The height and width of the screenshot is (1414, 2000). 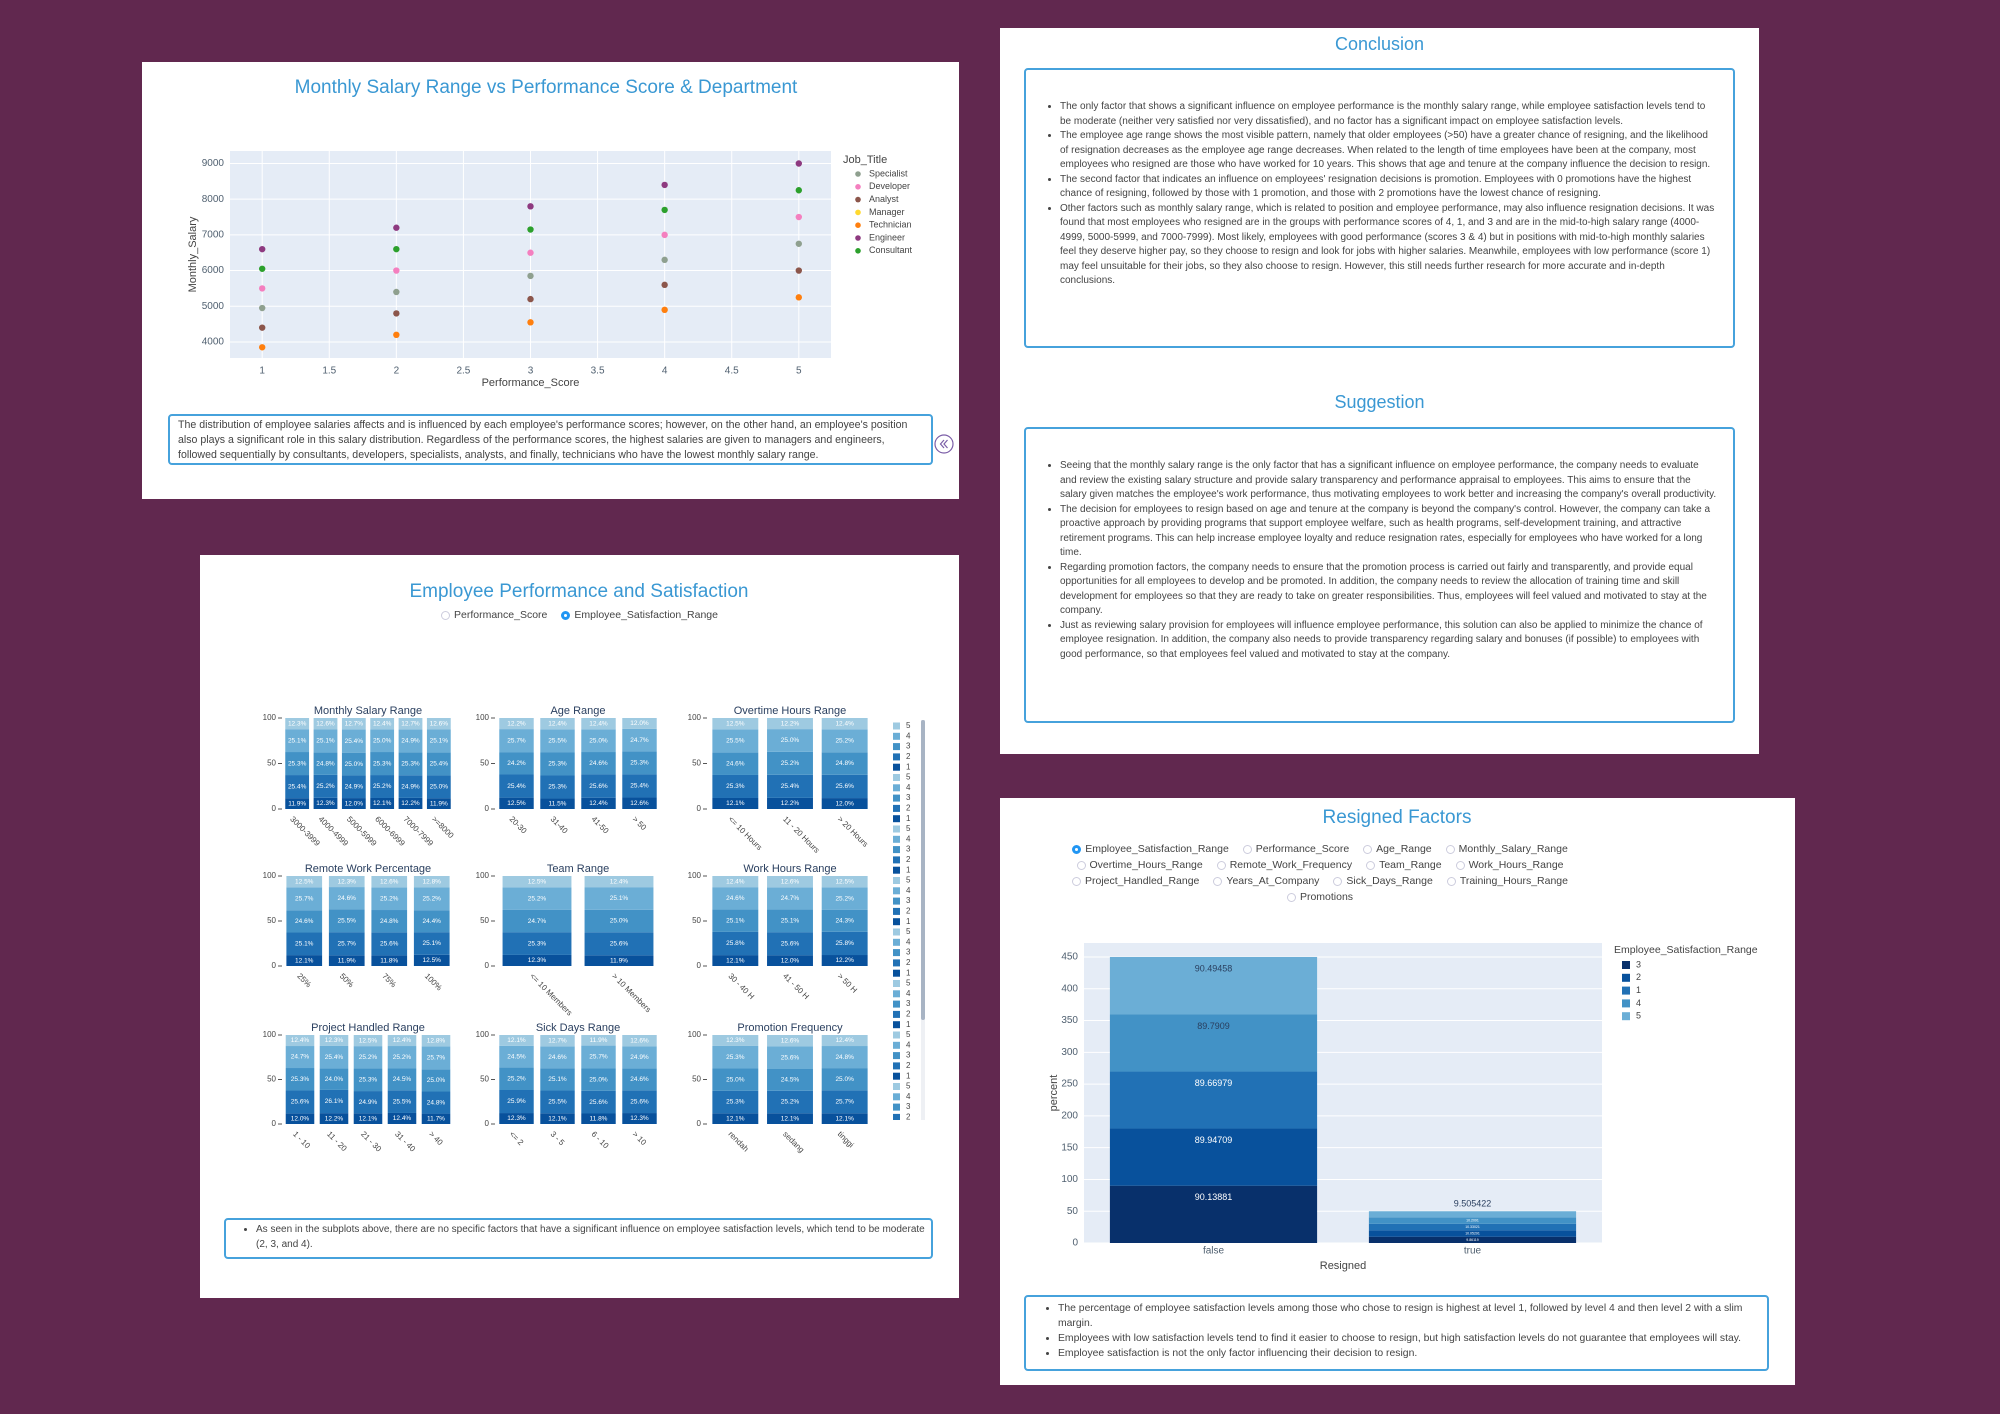 What do you see at coordinates (347, 943) in the screenshot?
I see `segment-label: 25.7%` at bounding box center [347, 943].